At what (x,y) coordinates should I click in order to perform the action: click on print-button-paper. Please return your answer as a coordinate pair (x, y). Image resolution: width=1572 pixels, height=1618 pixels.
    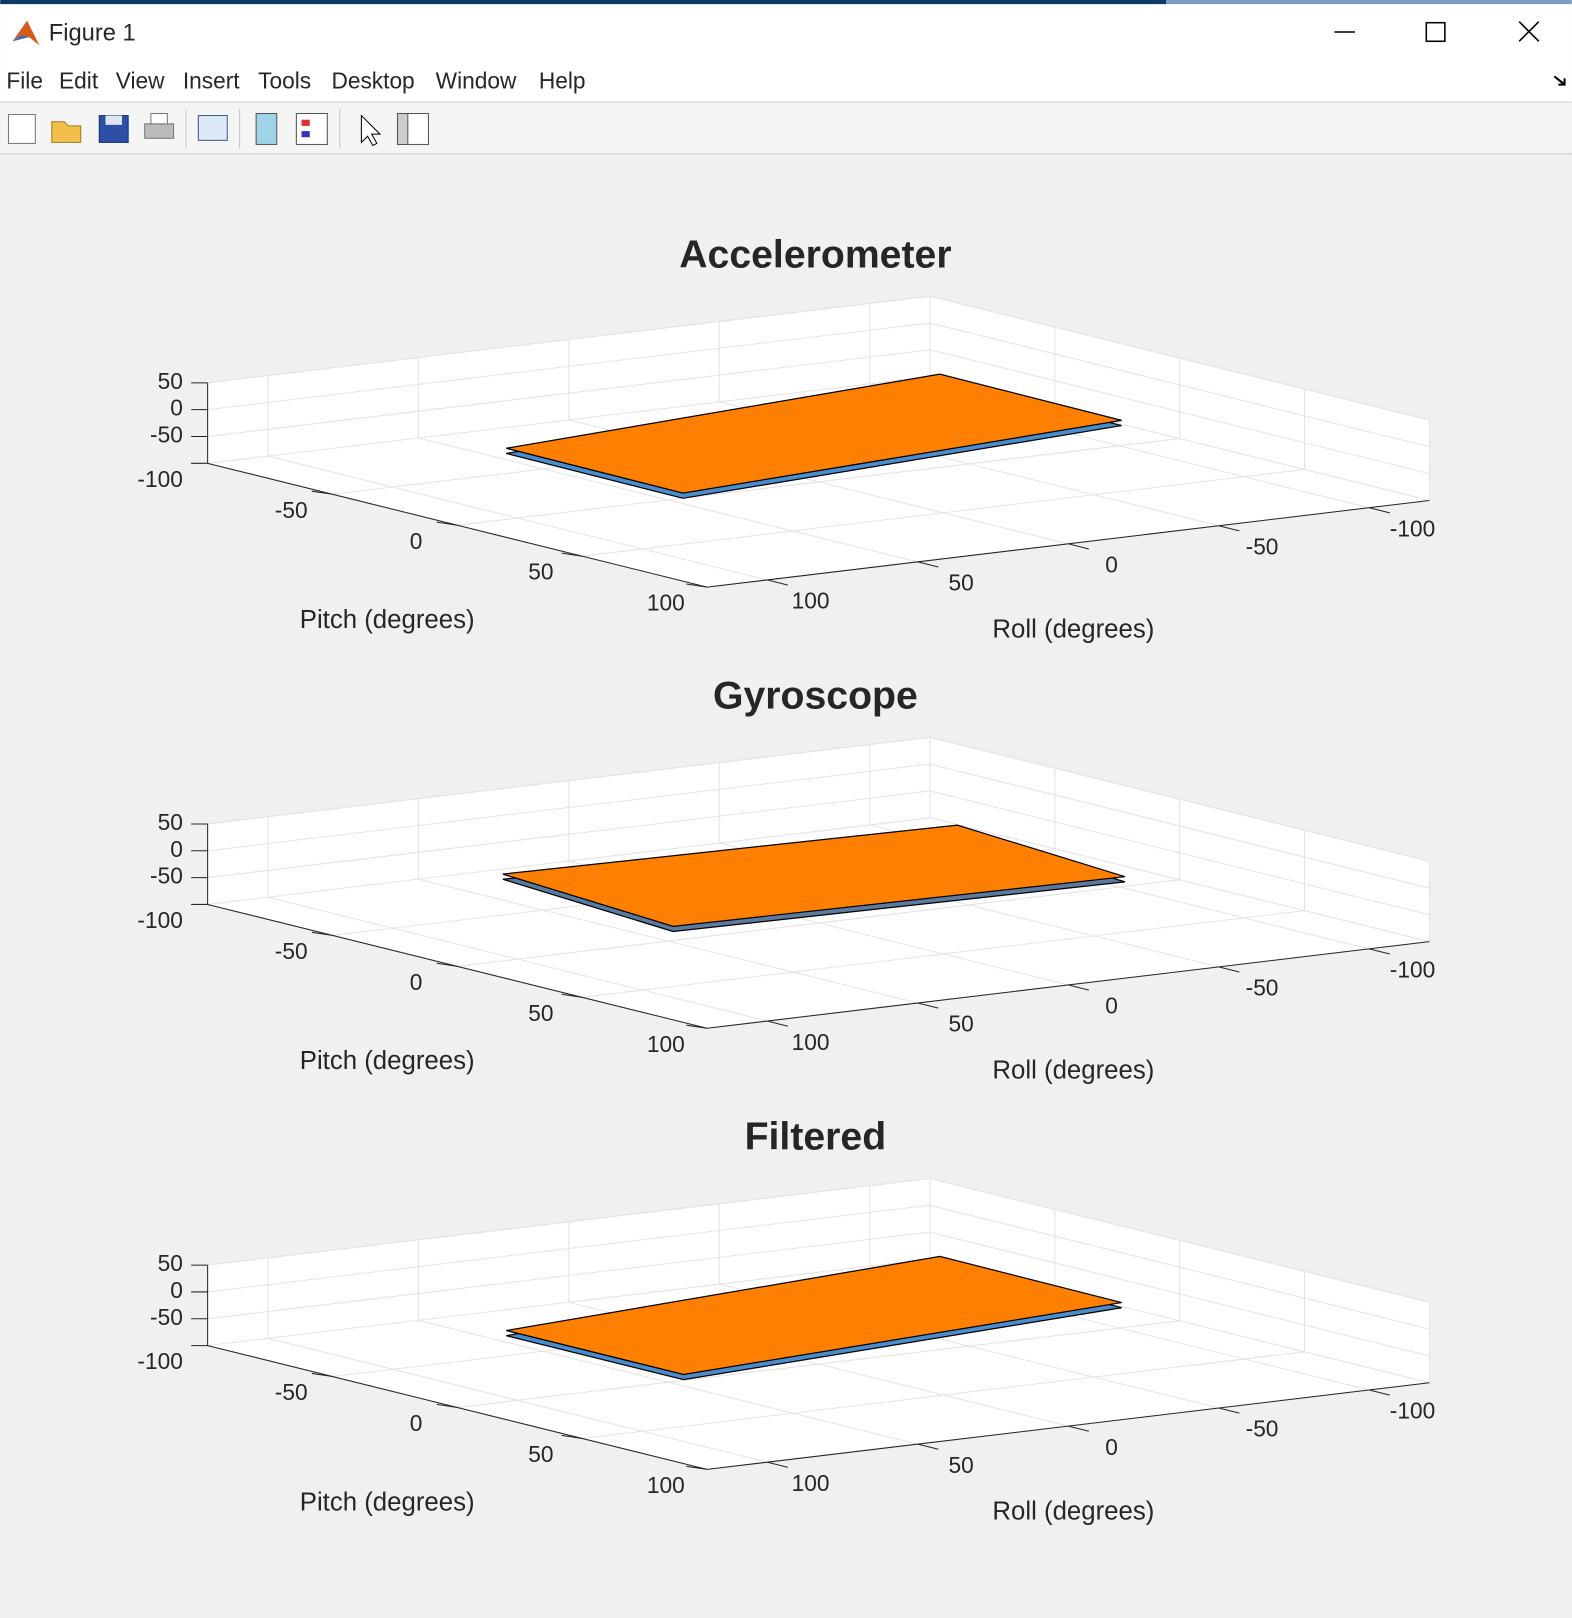
    Looking at the image, I should click on (159, 118).